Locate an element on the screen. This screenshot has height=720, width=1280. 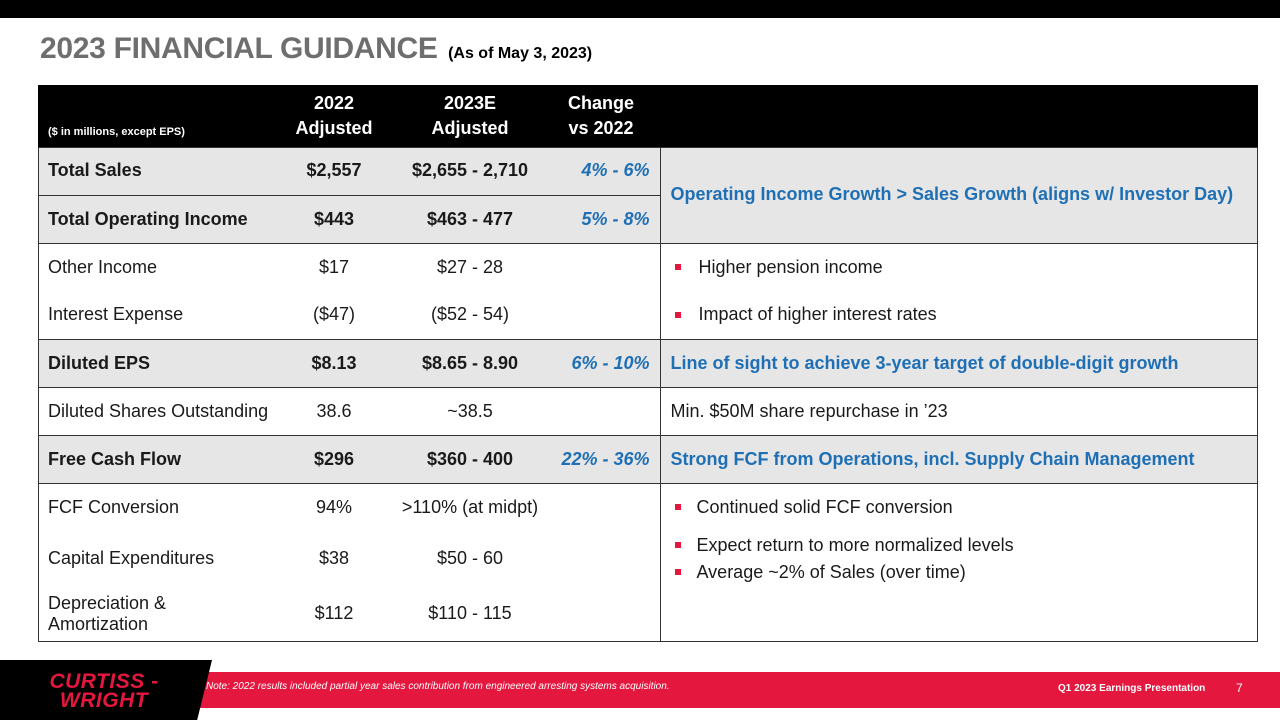
value-2023e: $2,655 - 2,710 is located at coordinates (470, 171).